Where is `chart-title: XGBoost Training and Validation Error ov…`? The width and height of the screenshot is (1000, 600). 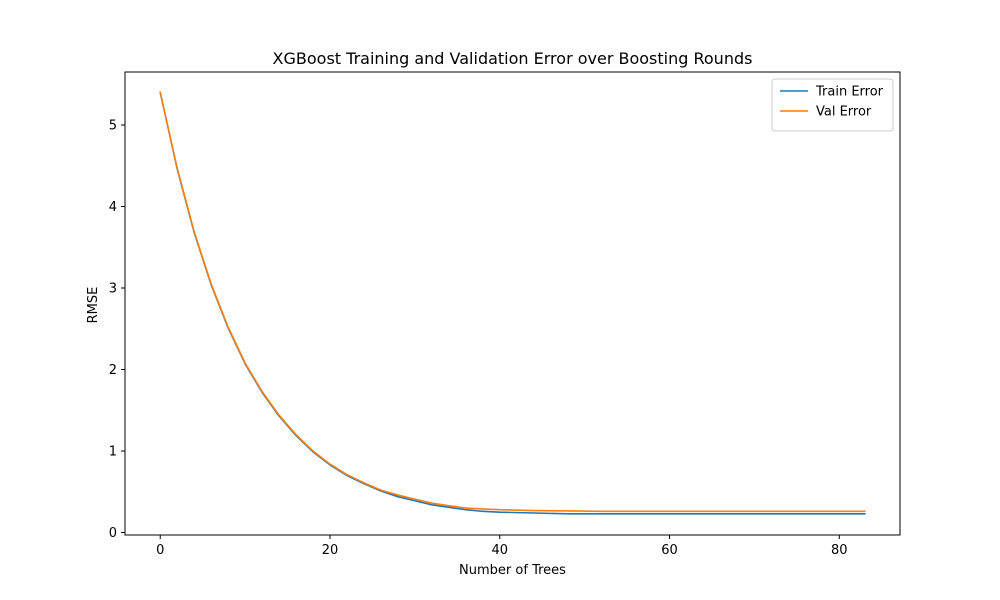
chart-title: XGBoost Training and Validation Error ov… is located at coordinates (513, 58).